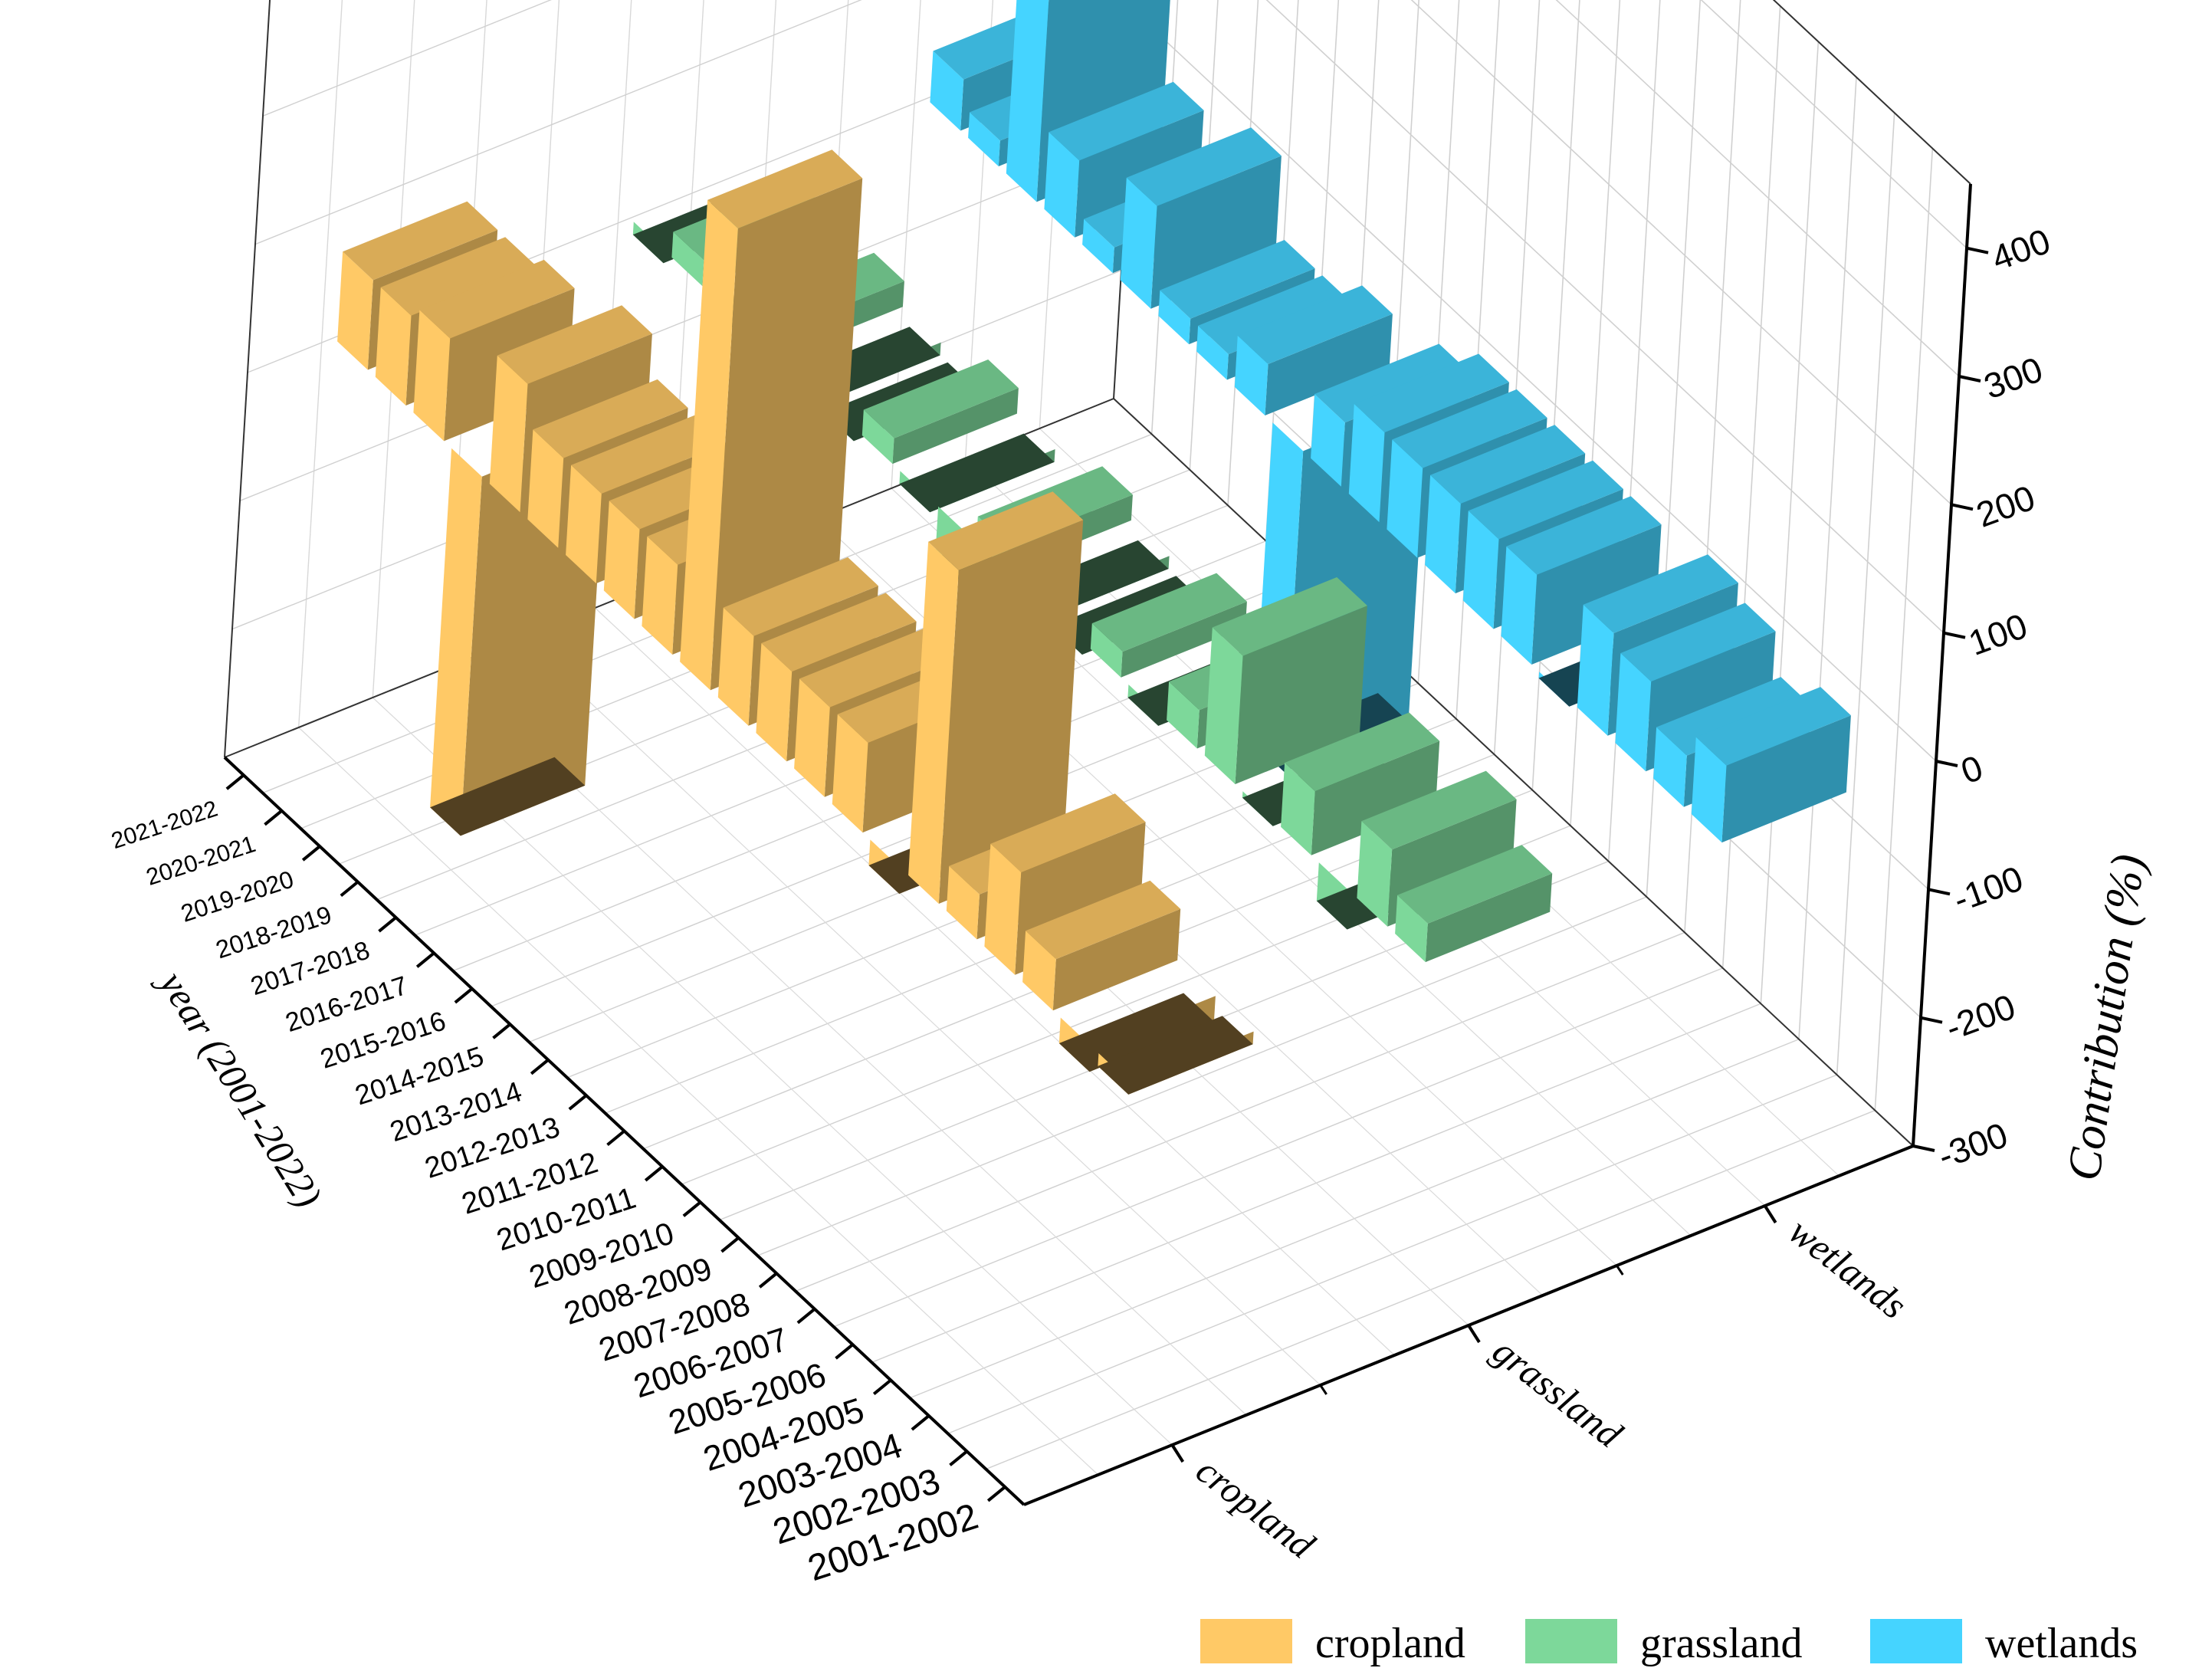 Image resolution: width=2212 pixels, height=1668 pixels. Describe the element at coordinates (1973, 1146) in the screenshot. I see `z-tick-label: -300` at that location.